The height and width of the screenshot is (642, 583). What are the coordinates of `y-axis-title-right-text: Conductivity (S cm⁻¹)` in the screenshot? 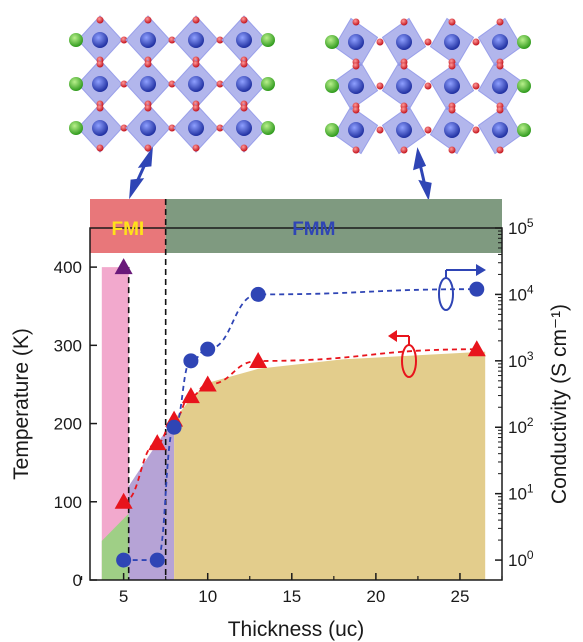 It's located at (559, 404).